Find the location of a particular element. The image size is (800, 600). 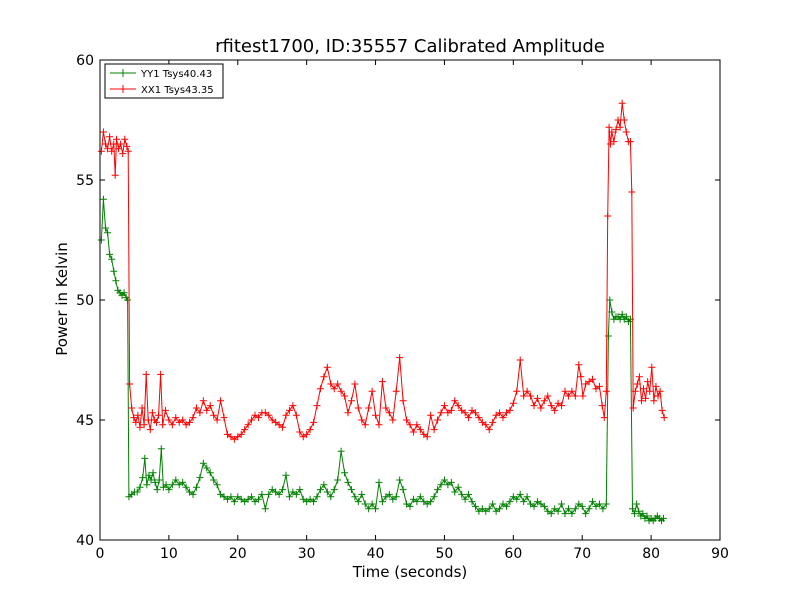

legend-label-xx1: XX1 Tsys43.35 is located at coordinates (177, 90).